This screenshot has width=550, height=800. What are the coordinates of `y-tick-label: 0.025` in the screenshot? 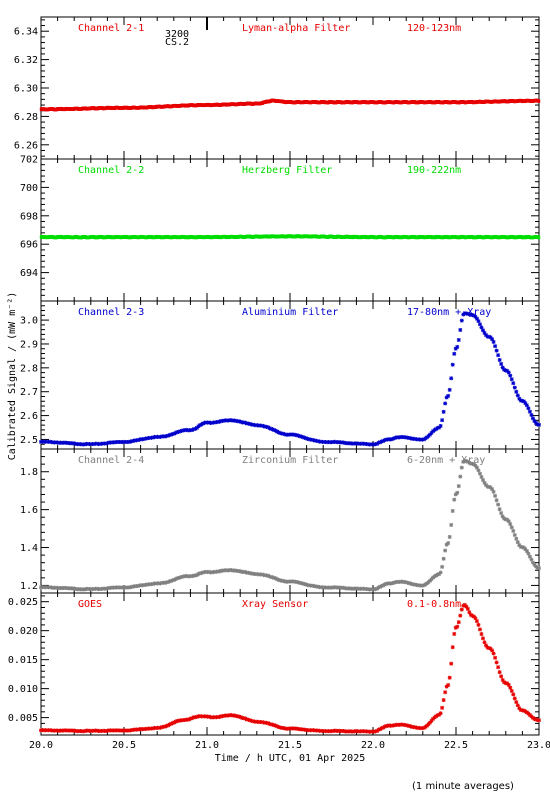 It's located at (23, 602).